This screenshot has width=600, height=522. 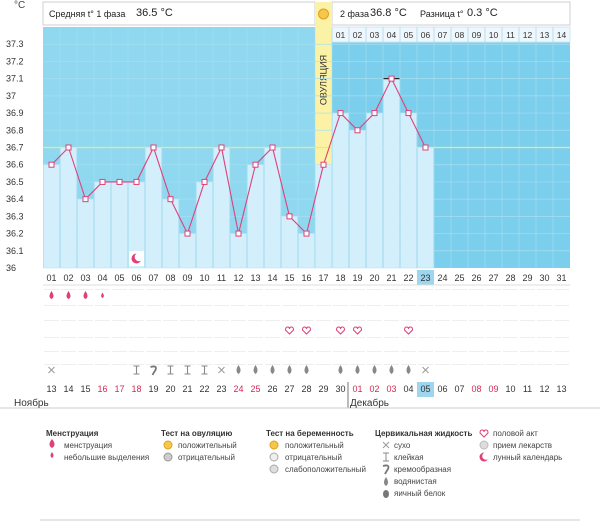 What do you see at coordinates (386, 445) in the screenshot?
I see `legend-dry-icon` at bounding box center [386, 445].